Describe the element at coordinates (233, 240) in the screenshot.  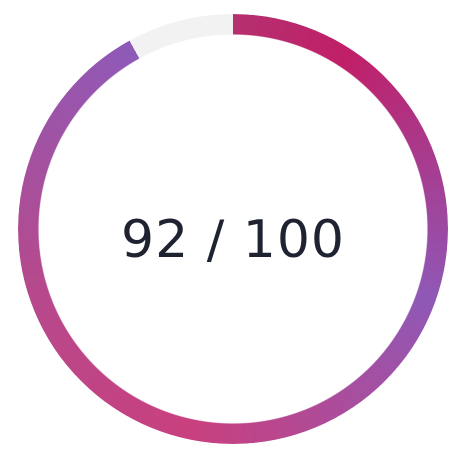
I see `progress-label: 92 / 100` at that location.